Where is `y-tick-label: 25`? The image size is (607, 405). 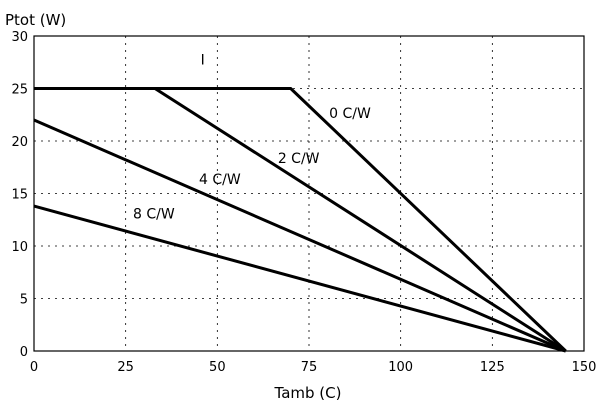 y-tick-label: 25 is located at coordinates (19, 90).